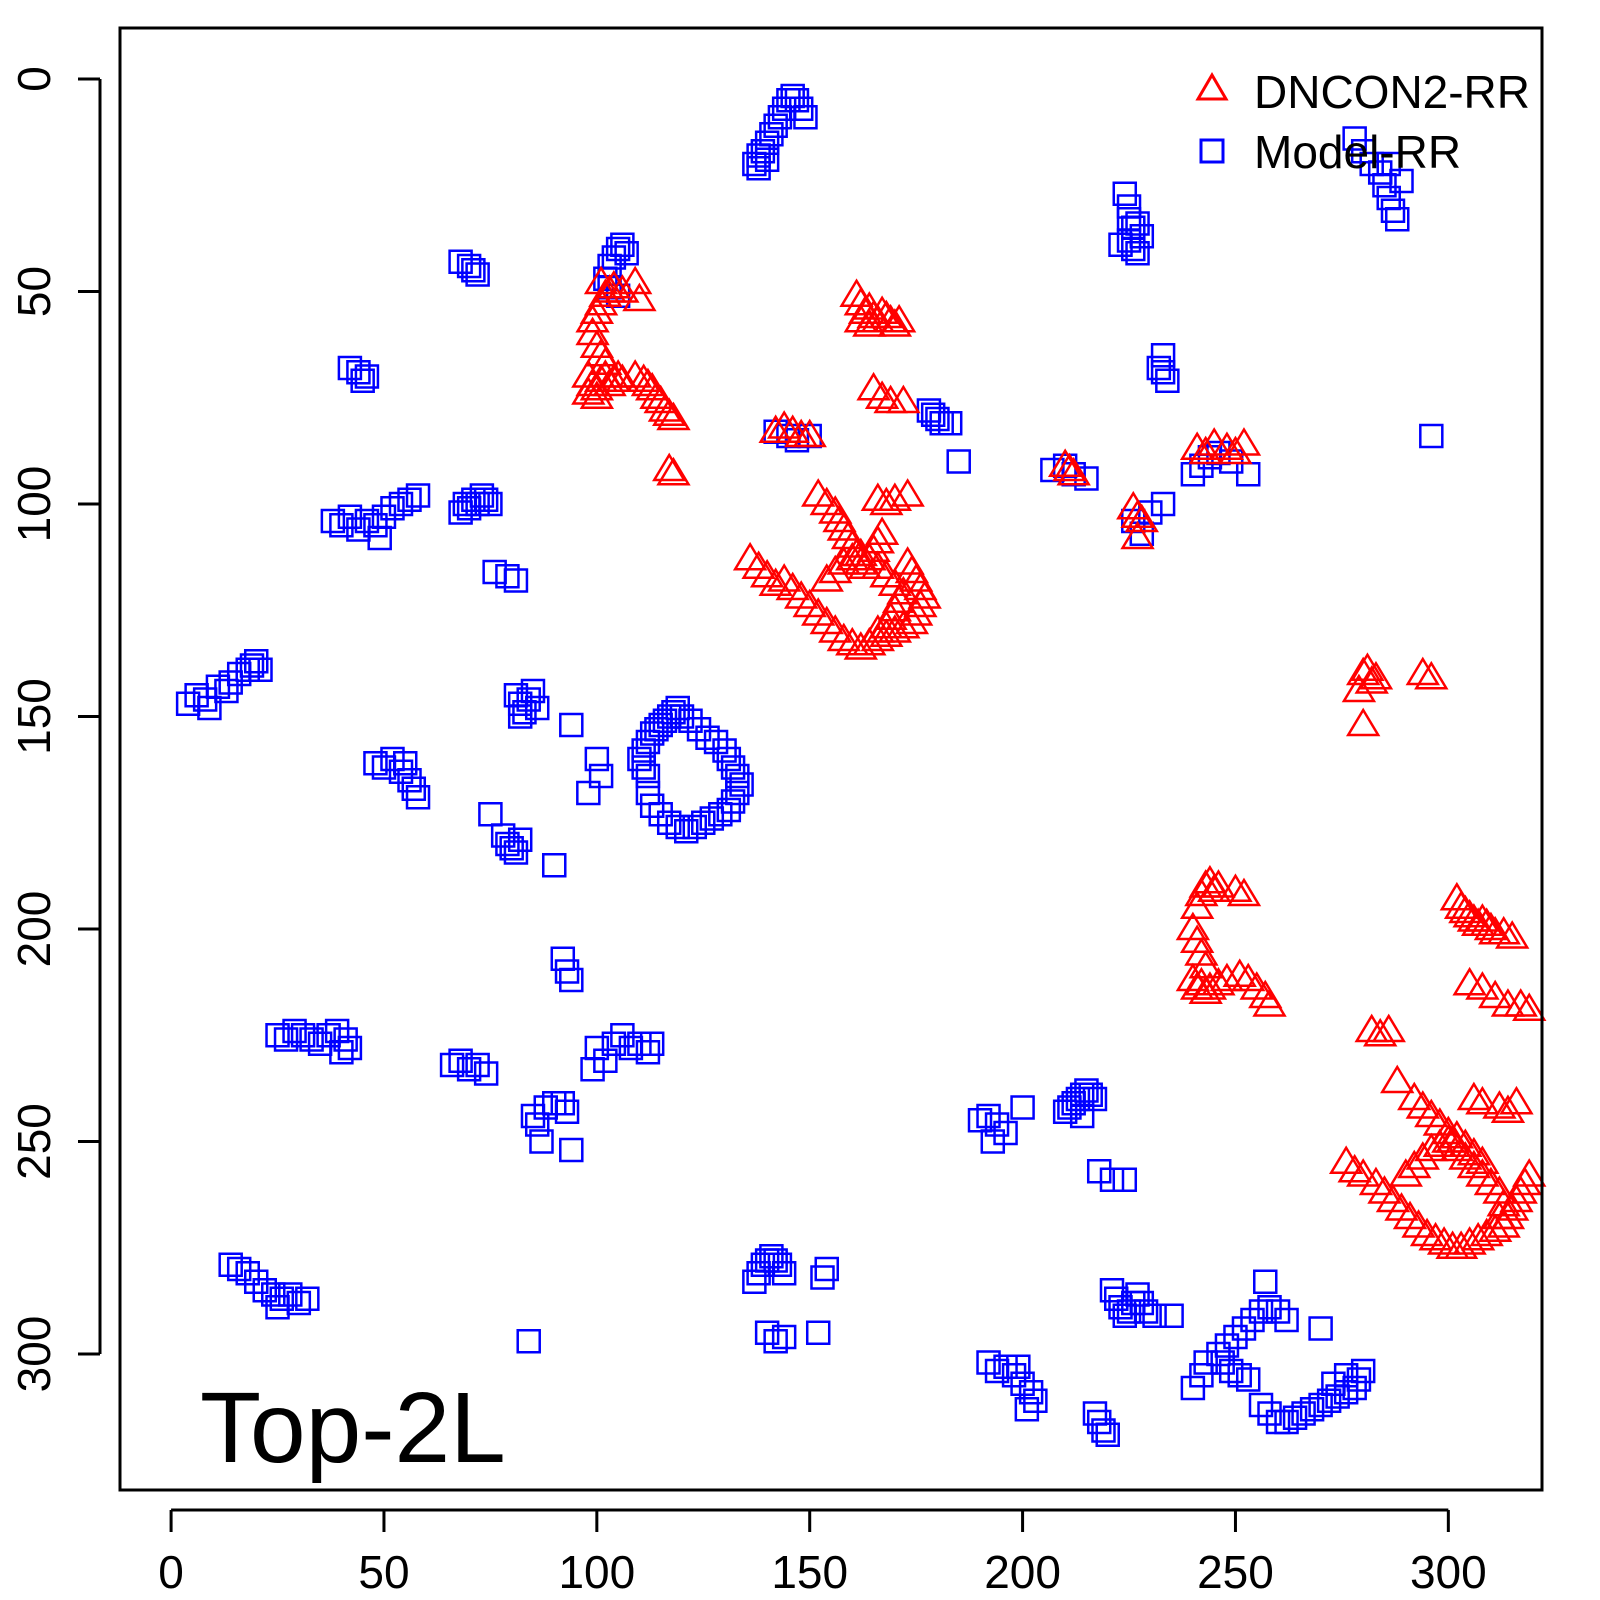 This screenshot has height=1600, width=1600. What do you see at coordinates (1362, 122) in the screenshot?
I see `legend: DNCON2-RR Model-RR` at bounding box center [1362, 122].